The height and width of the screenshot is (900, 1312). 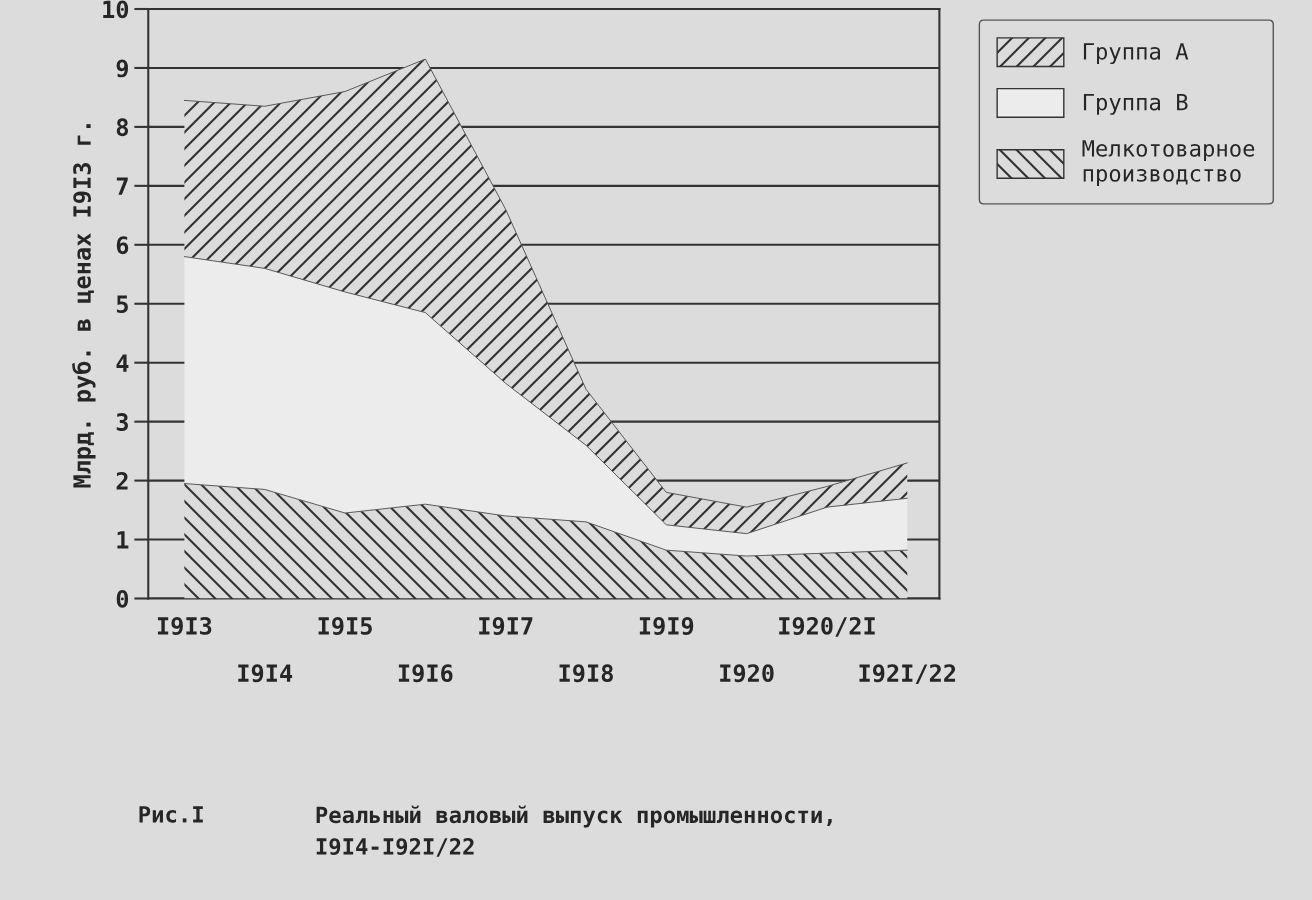 What do you see at coordinates (184, 625) in the screenshot?
I see `x-tick-label: I9I3` at bounding box center [184, 625].